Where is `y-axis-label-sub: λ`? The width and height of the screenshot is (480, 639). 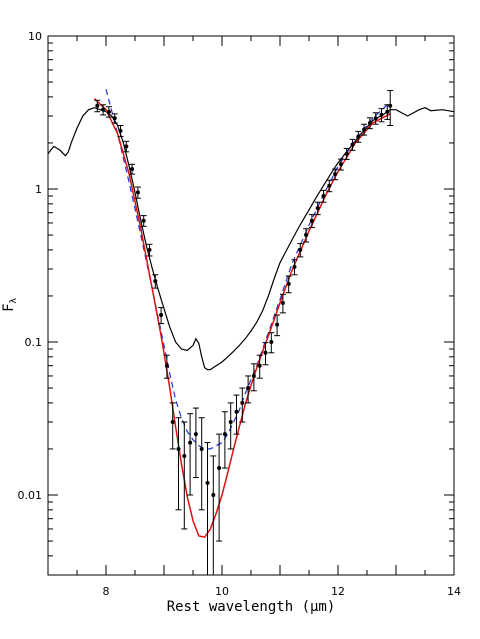
y-axis-label-sub: λ is located at coordinates (14, 300).